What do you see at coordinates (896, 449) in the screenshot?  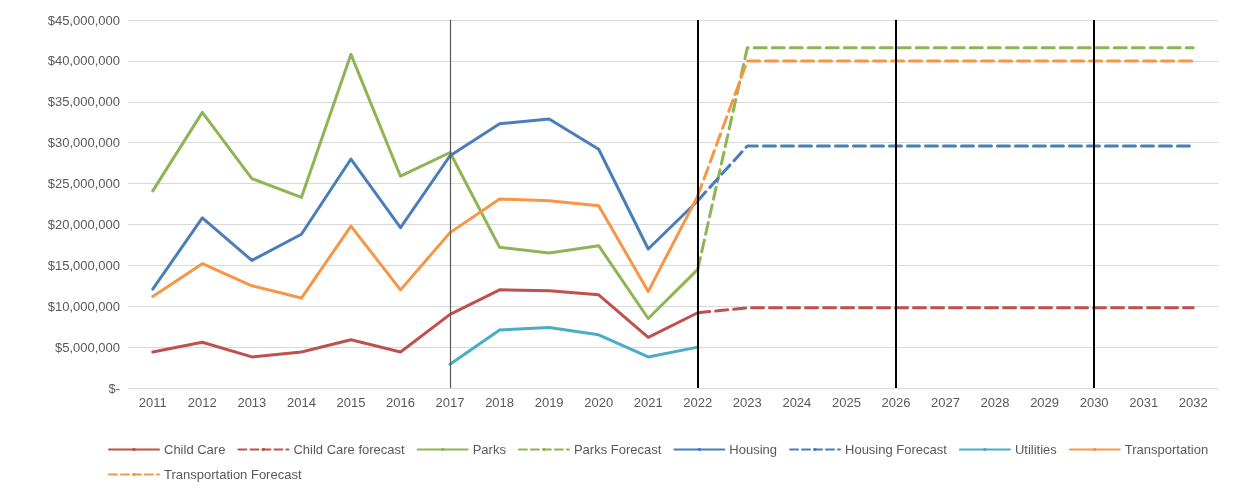 I see `legend-label: Housing Forecast` at bounding box center [896, 449].